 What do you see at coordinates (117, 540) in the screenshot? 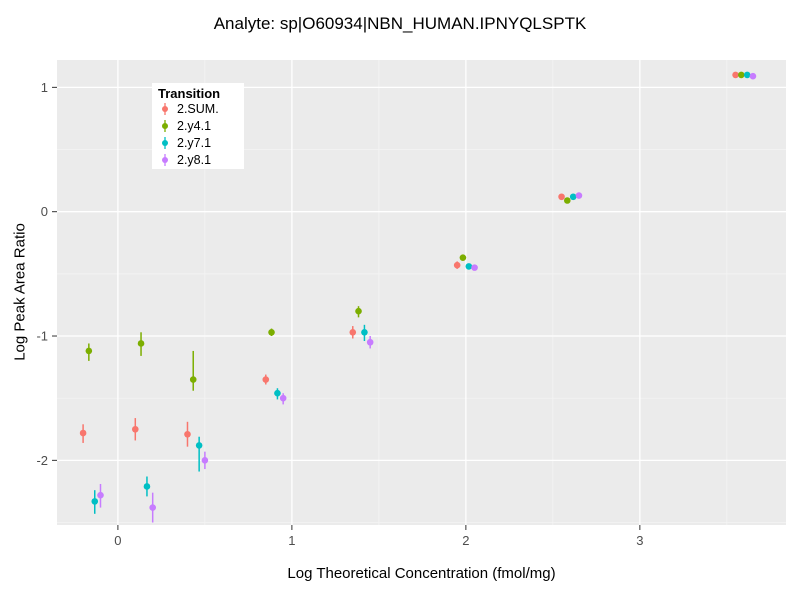
I see `x-tick-label: 0` at bounding box center [117, 540].